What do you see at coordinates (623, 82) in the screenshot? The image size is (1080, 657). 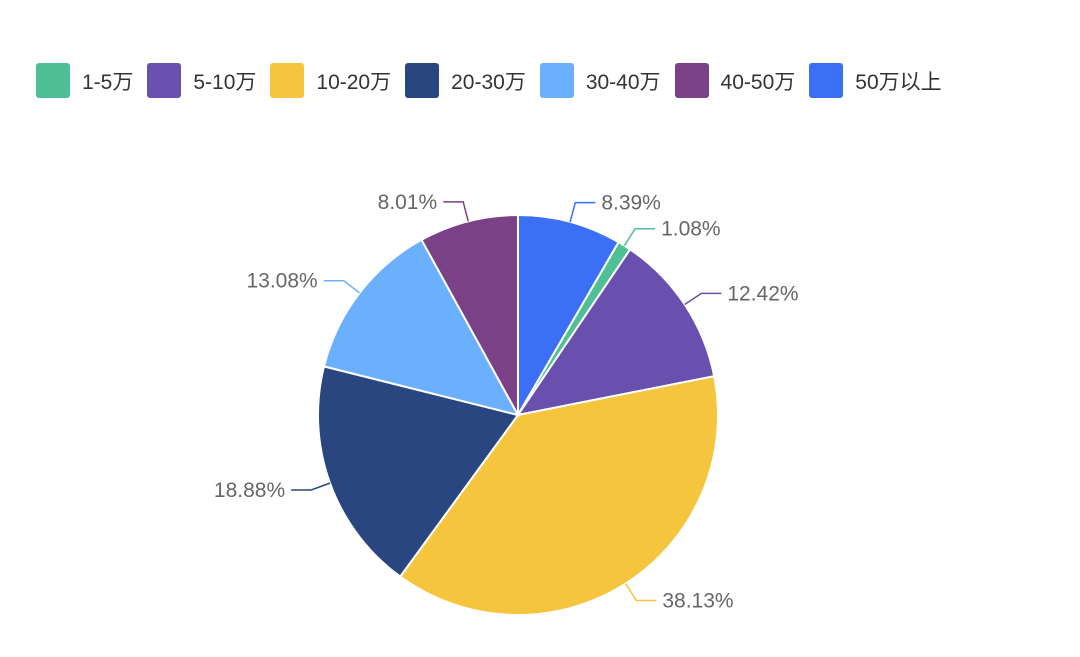 I see `legend-label: 30-40万` at bounding box center [623, 82].